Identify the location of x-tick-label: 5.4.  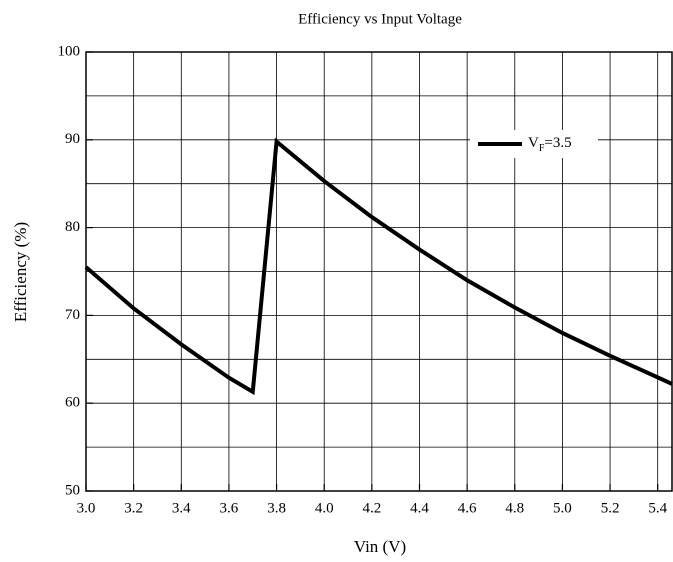
(657, 508).